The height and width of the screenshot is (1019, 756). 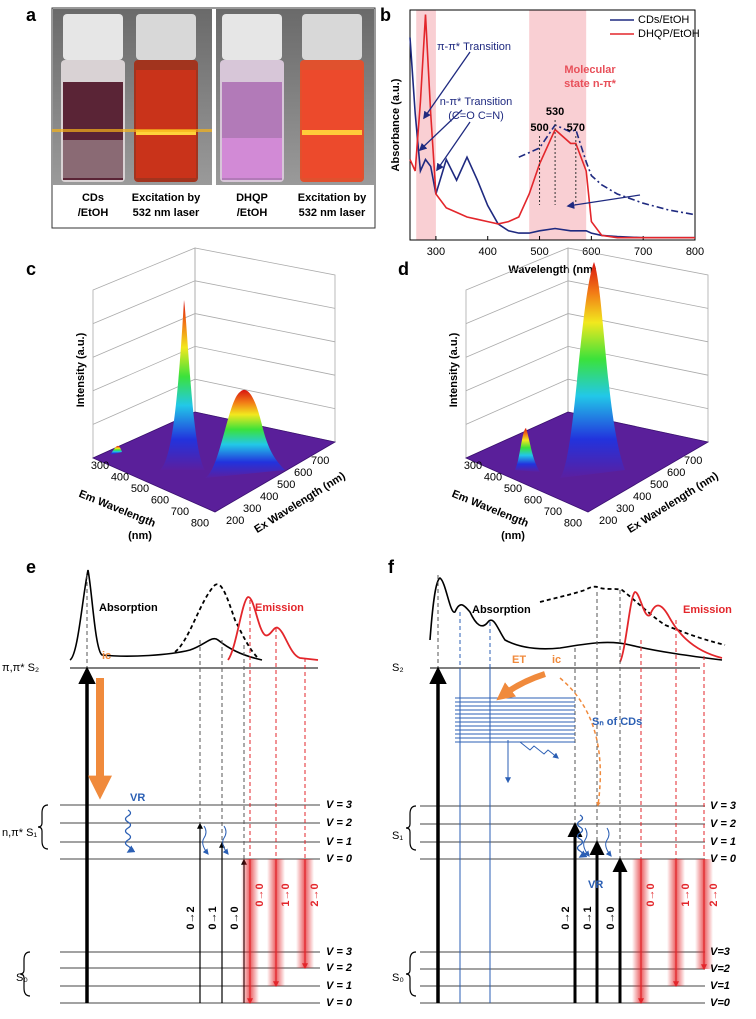 I want to click on x-tick-label: 700, so click(x=643, y=252).